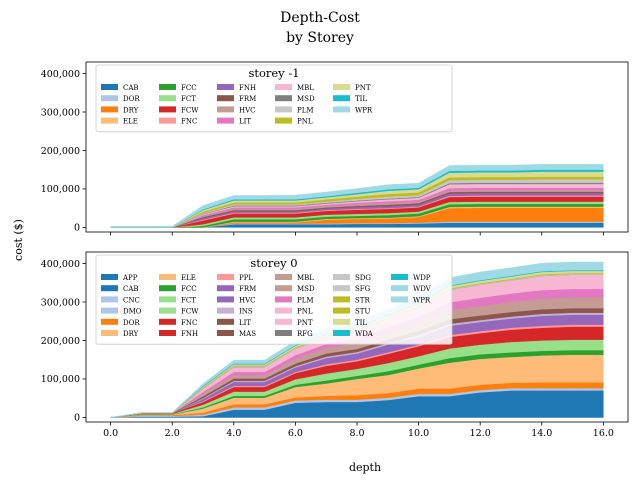  Describe the element at coordinates (131, 334) in the screenshot. I see `legend-entry-dry: DRY` at that location.